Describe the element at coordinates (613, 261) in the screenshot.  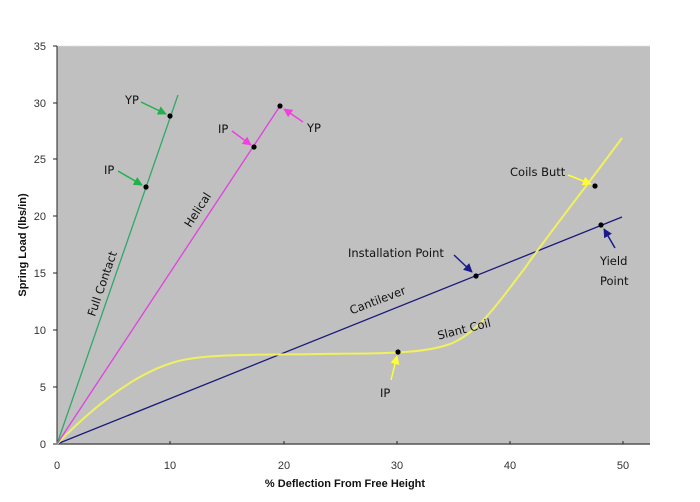
I see `yield-point-label-line1: Yield` at that location.